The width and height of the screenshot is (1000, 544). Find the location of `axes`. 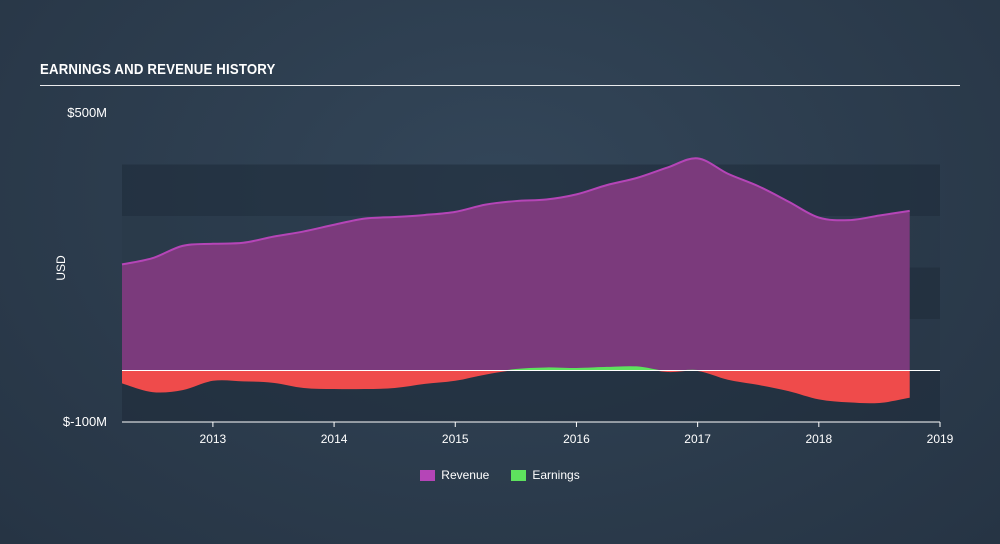

axes is located at coordinates (531, 398).